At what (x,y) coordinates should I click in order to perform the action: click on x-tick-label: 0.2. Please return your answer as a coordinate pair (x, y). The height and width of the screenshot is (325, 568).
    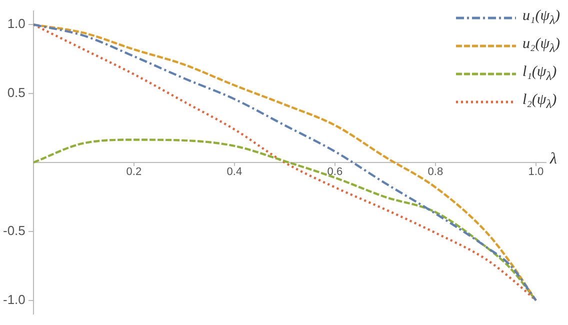
    Looking at the image, I should click on (134, 172).